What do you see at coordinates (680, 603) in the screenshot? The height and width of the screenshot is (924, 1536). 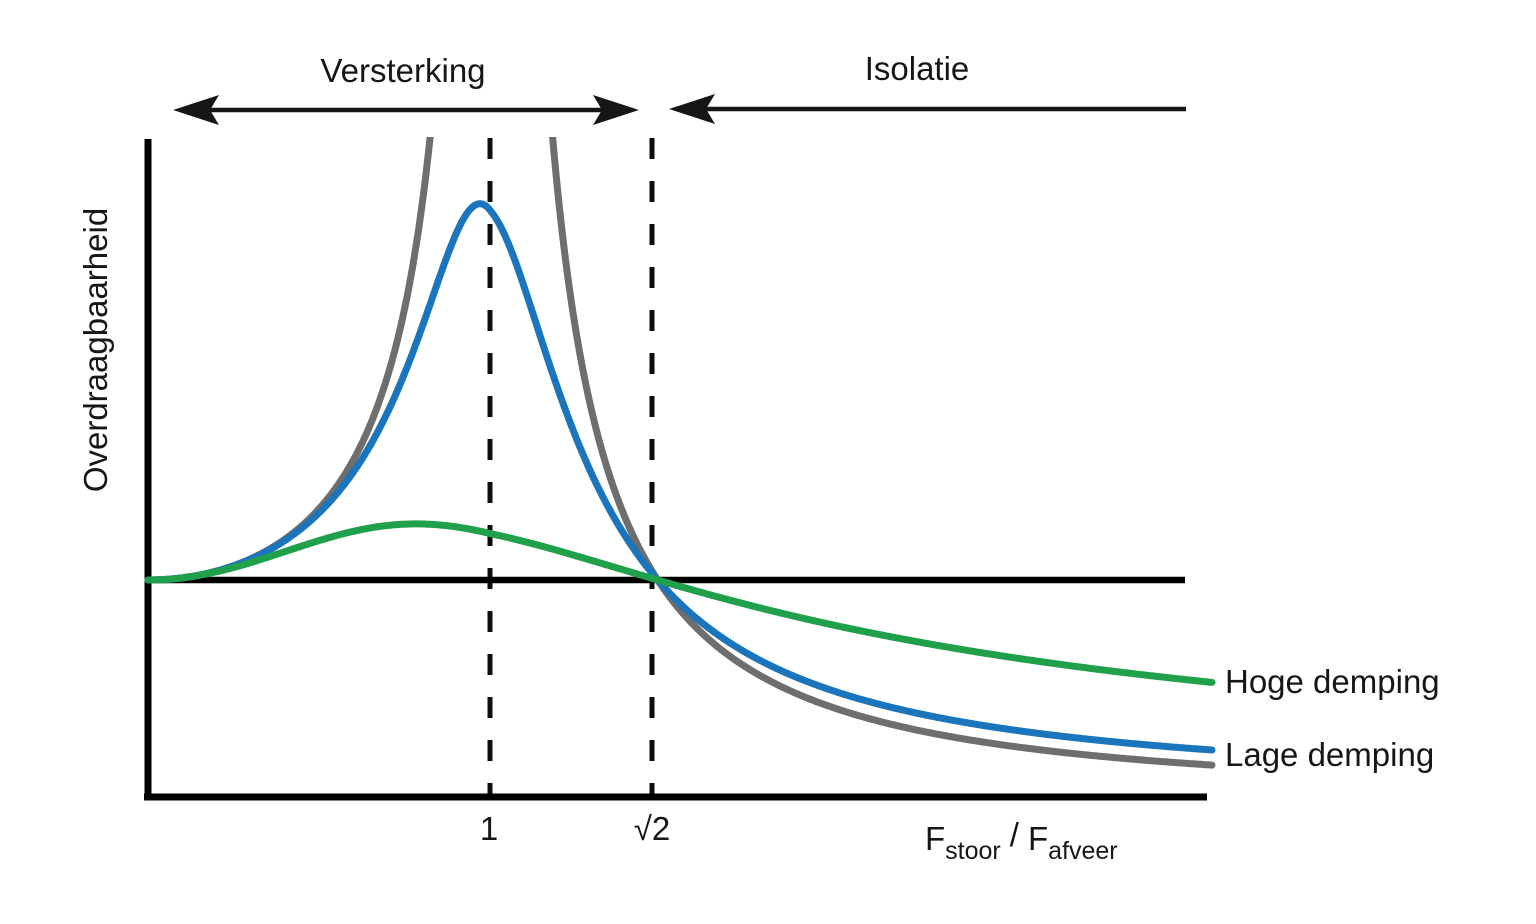 I see `curve-high-damping` at bounding box center [680, 603].